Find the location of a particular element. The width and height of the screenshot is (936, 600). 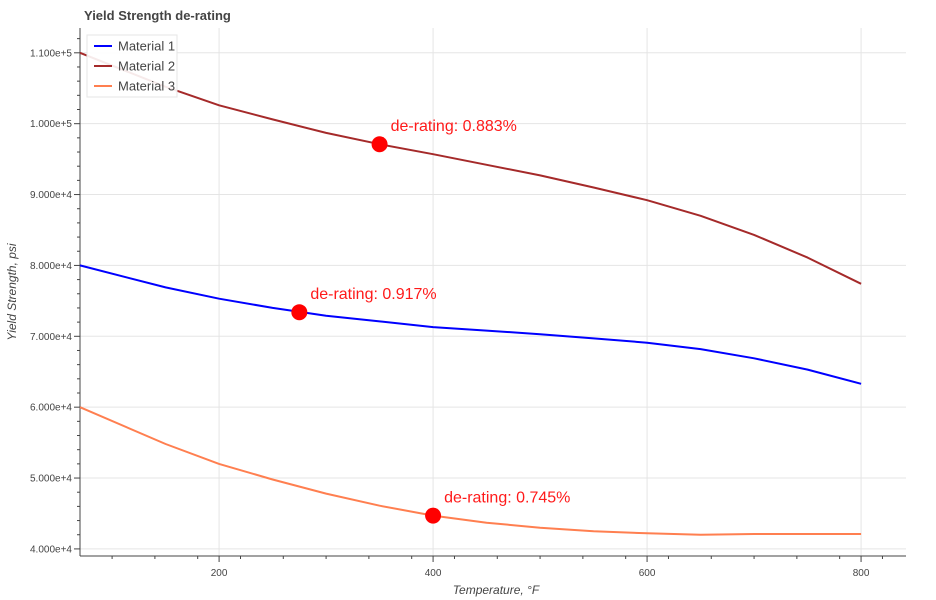

y-tick-label: 6.000e+4 is located at coordinates (51, 408).